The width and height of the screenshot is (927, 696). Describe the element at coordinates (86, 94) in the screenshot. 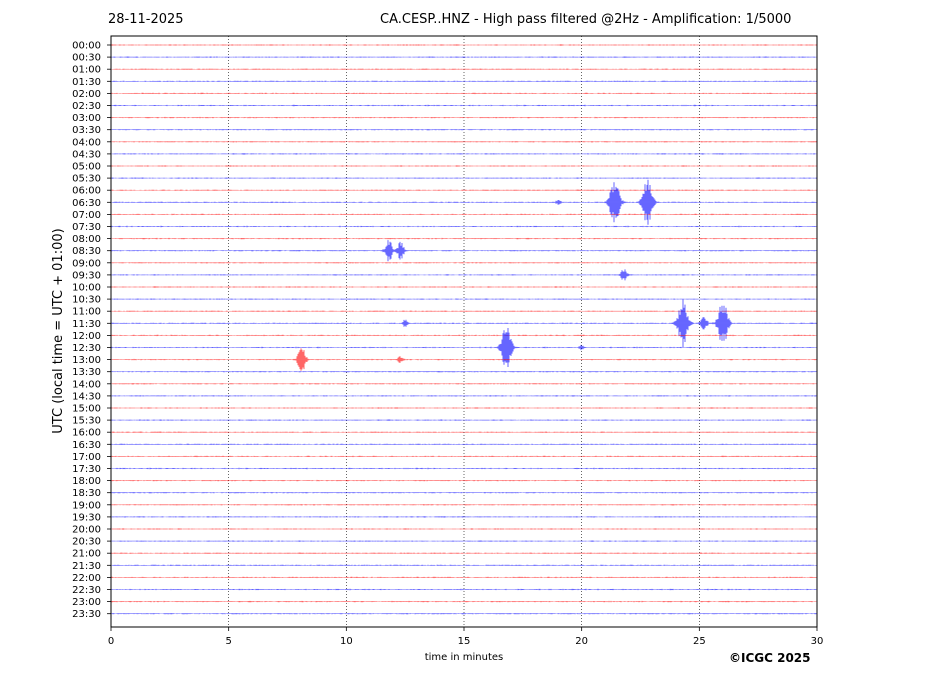

I see `row-label: 02:00` at that location.